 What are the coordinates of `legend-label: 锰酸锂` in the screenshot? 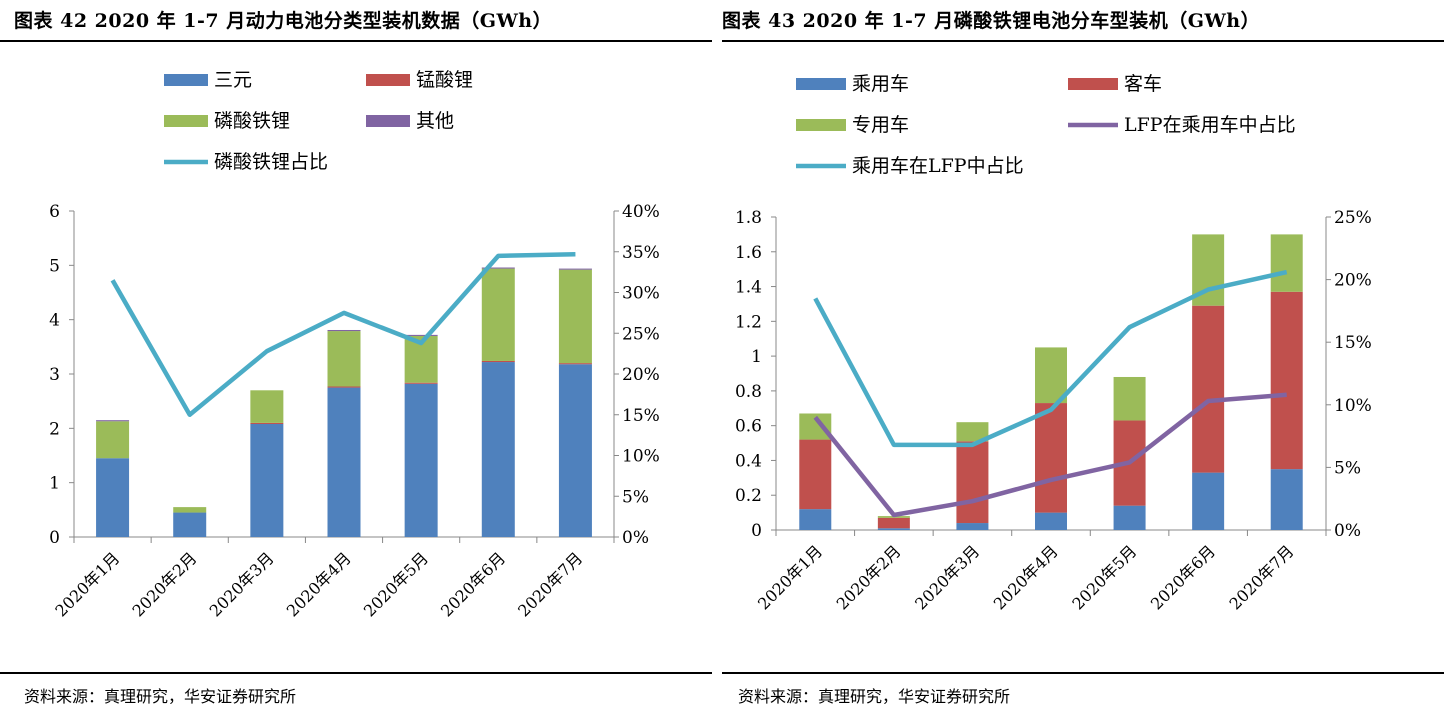 It's located at (444, 80).